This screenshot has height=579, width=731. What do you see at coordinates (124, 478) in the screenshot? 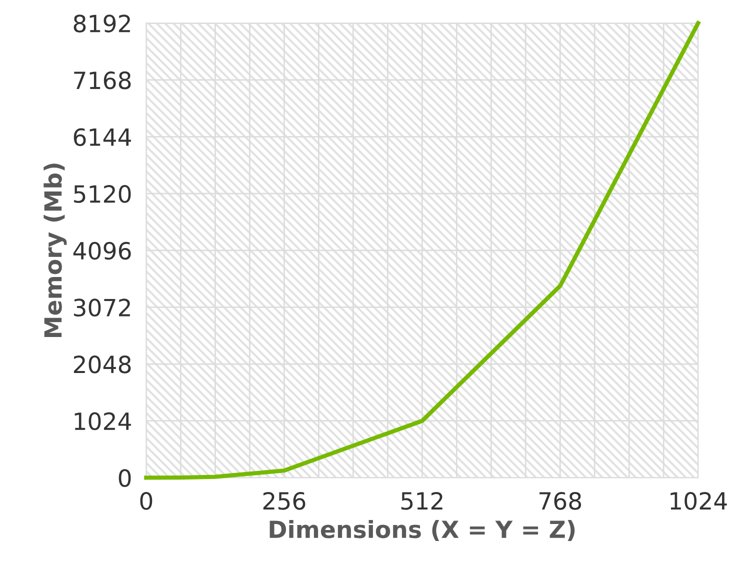
I see `y-tick-label: 0` at bounding box center [124, 478].